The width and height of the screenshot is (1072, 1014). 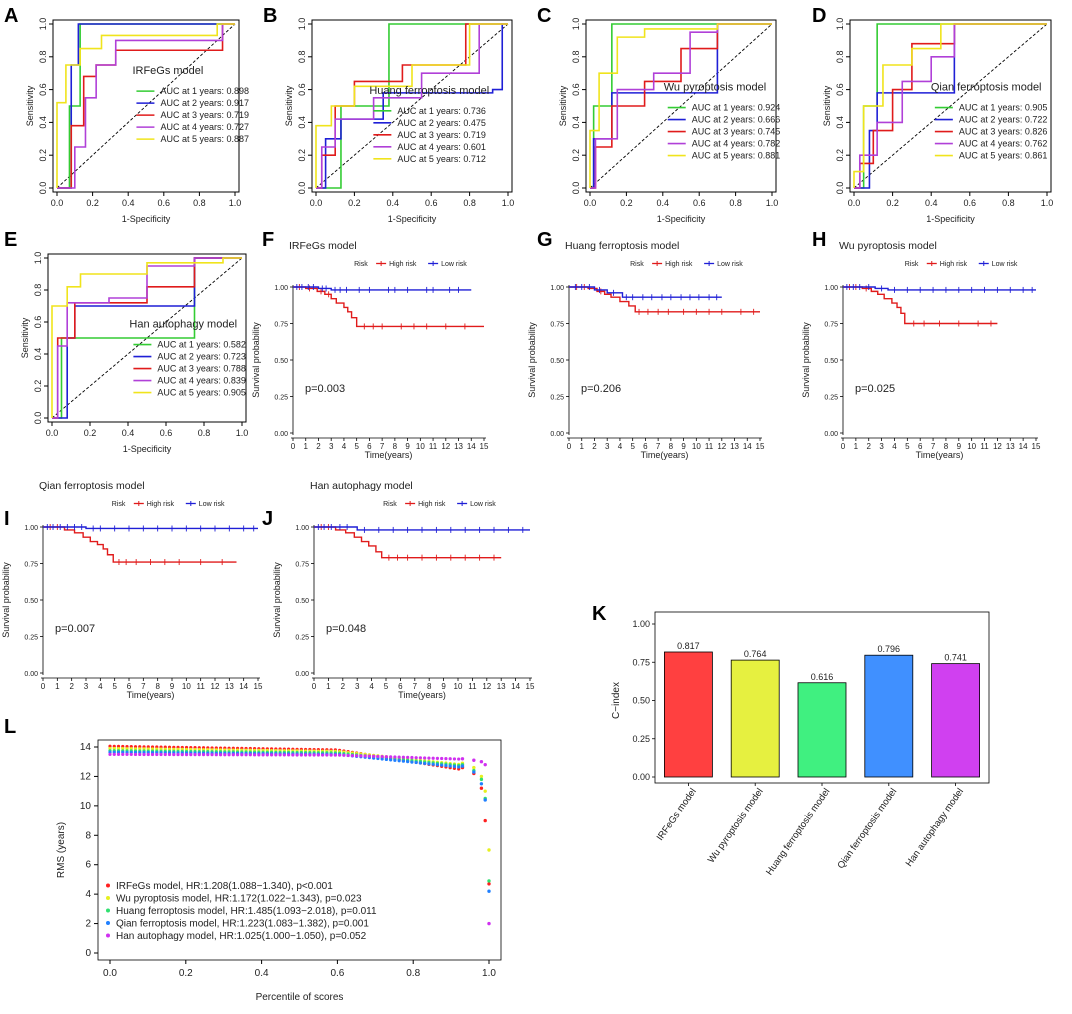 What do you see at coordinates (88, 924) in the screenshot?
I see `y-tick-label: 2` at bounding box center [88, 924].